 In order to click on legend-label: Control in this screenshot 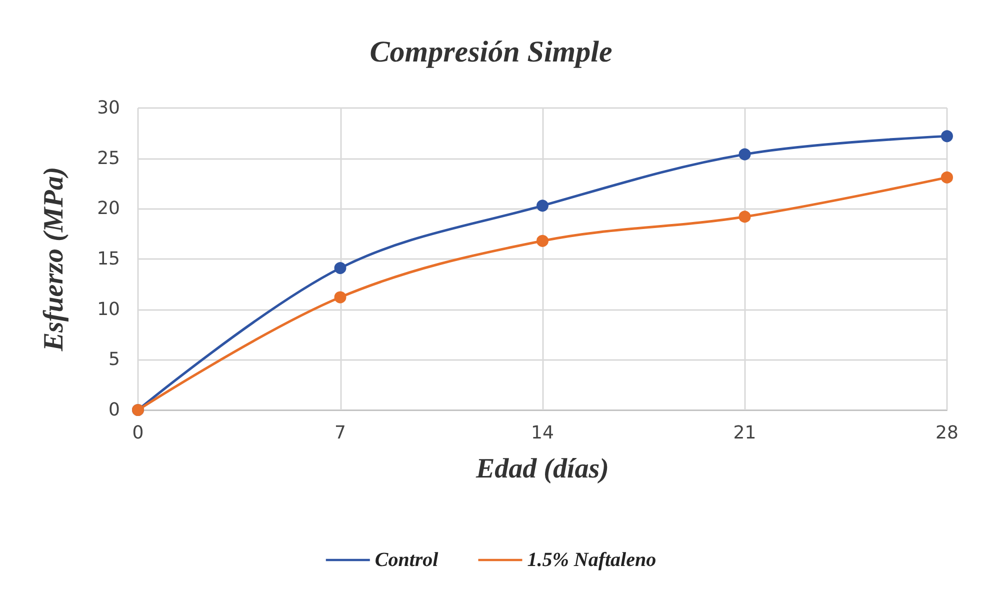, I will do `click(406, 560)`.